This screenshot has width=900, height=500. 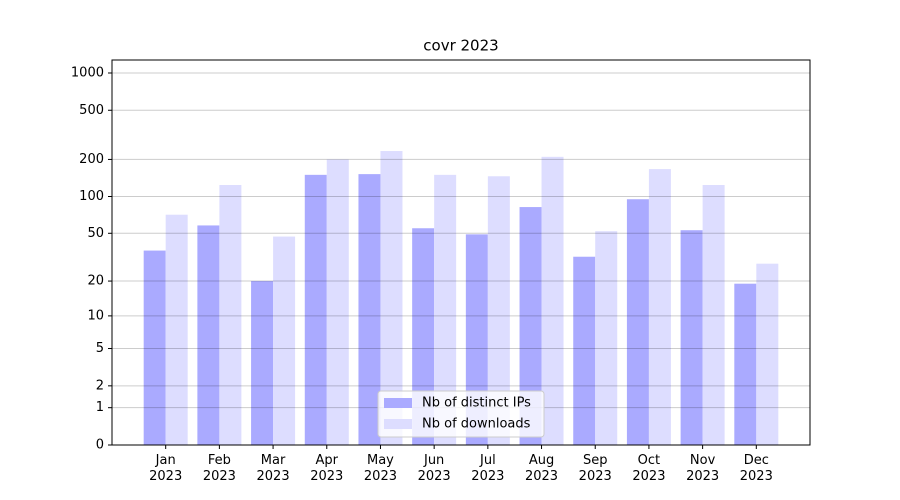 What do you see at coordinates (95, 281) in the screenshot?
I see `y-tick-label: 20` at bounding box center [95, 281].